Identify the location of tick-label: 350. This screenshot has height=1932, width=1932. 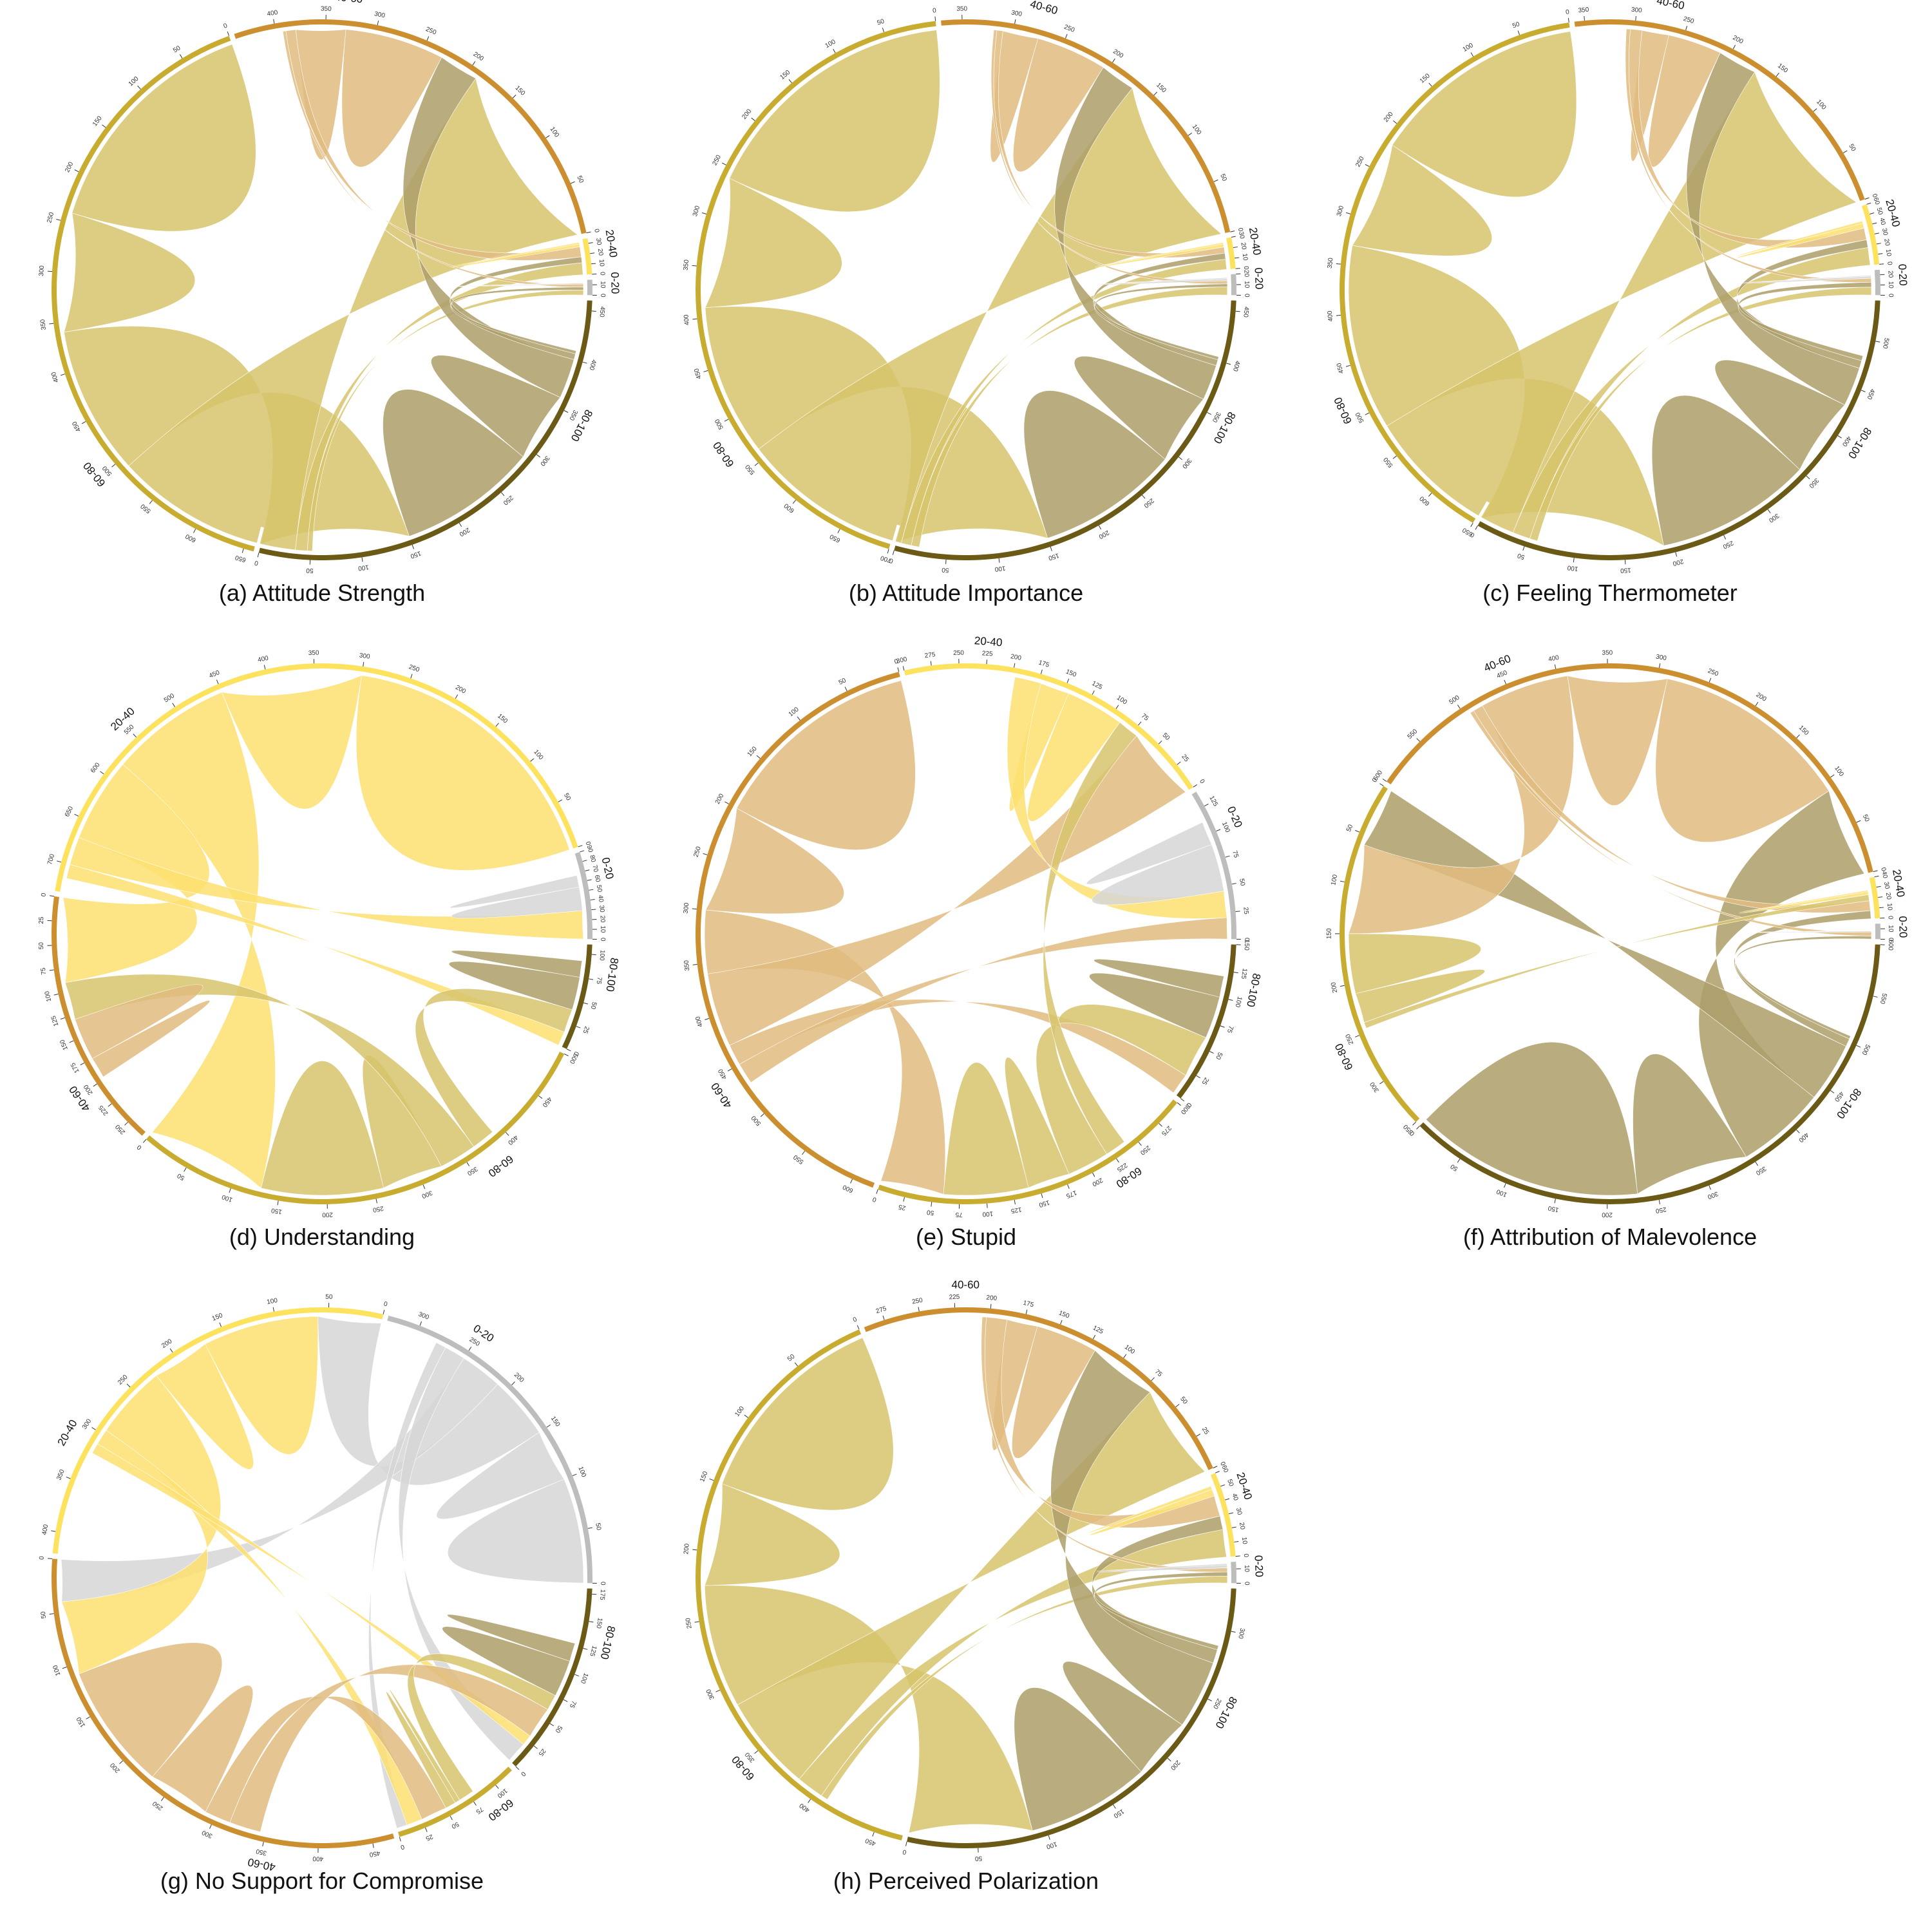
(326, 9).